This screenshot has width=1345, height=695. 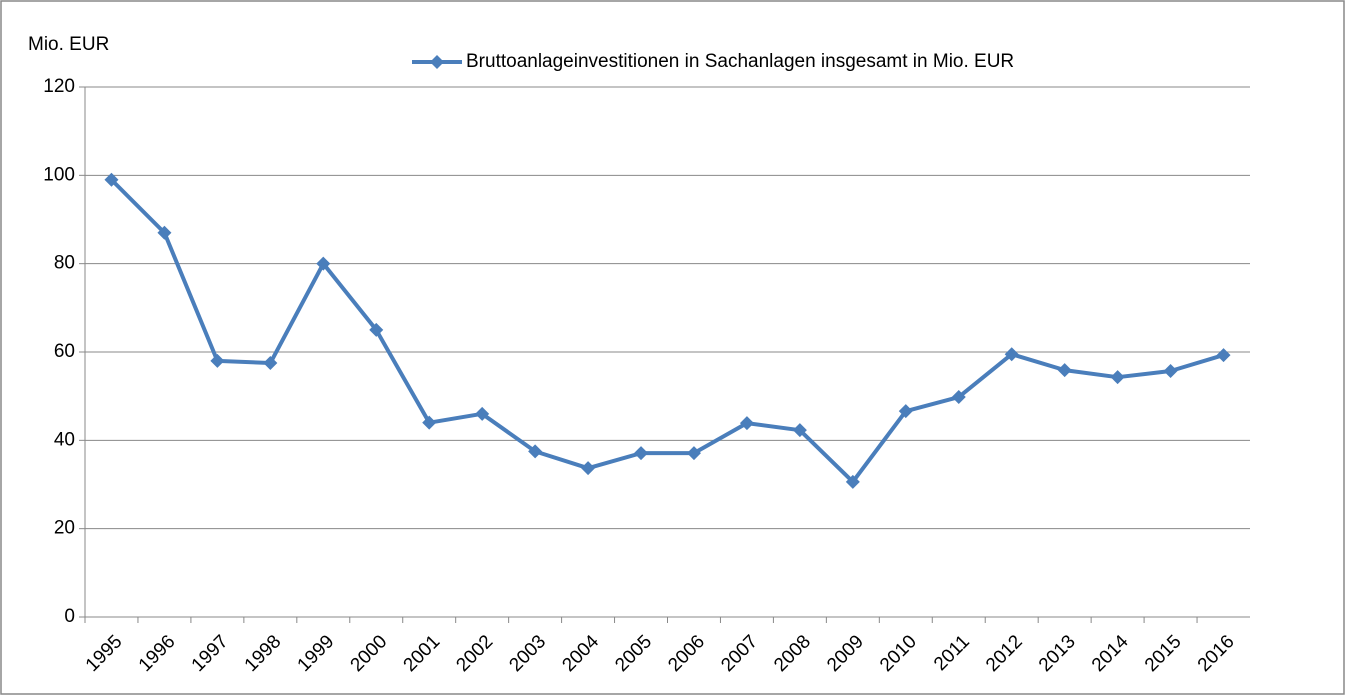 I want to click on y-tick-label: 20, so click(x=64, y=528).